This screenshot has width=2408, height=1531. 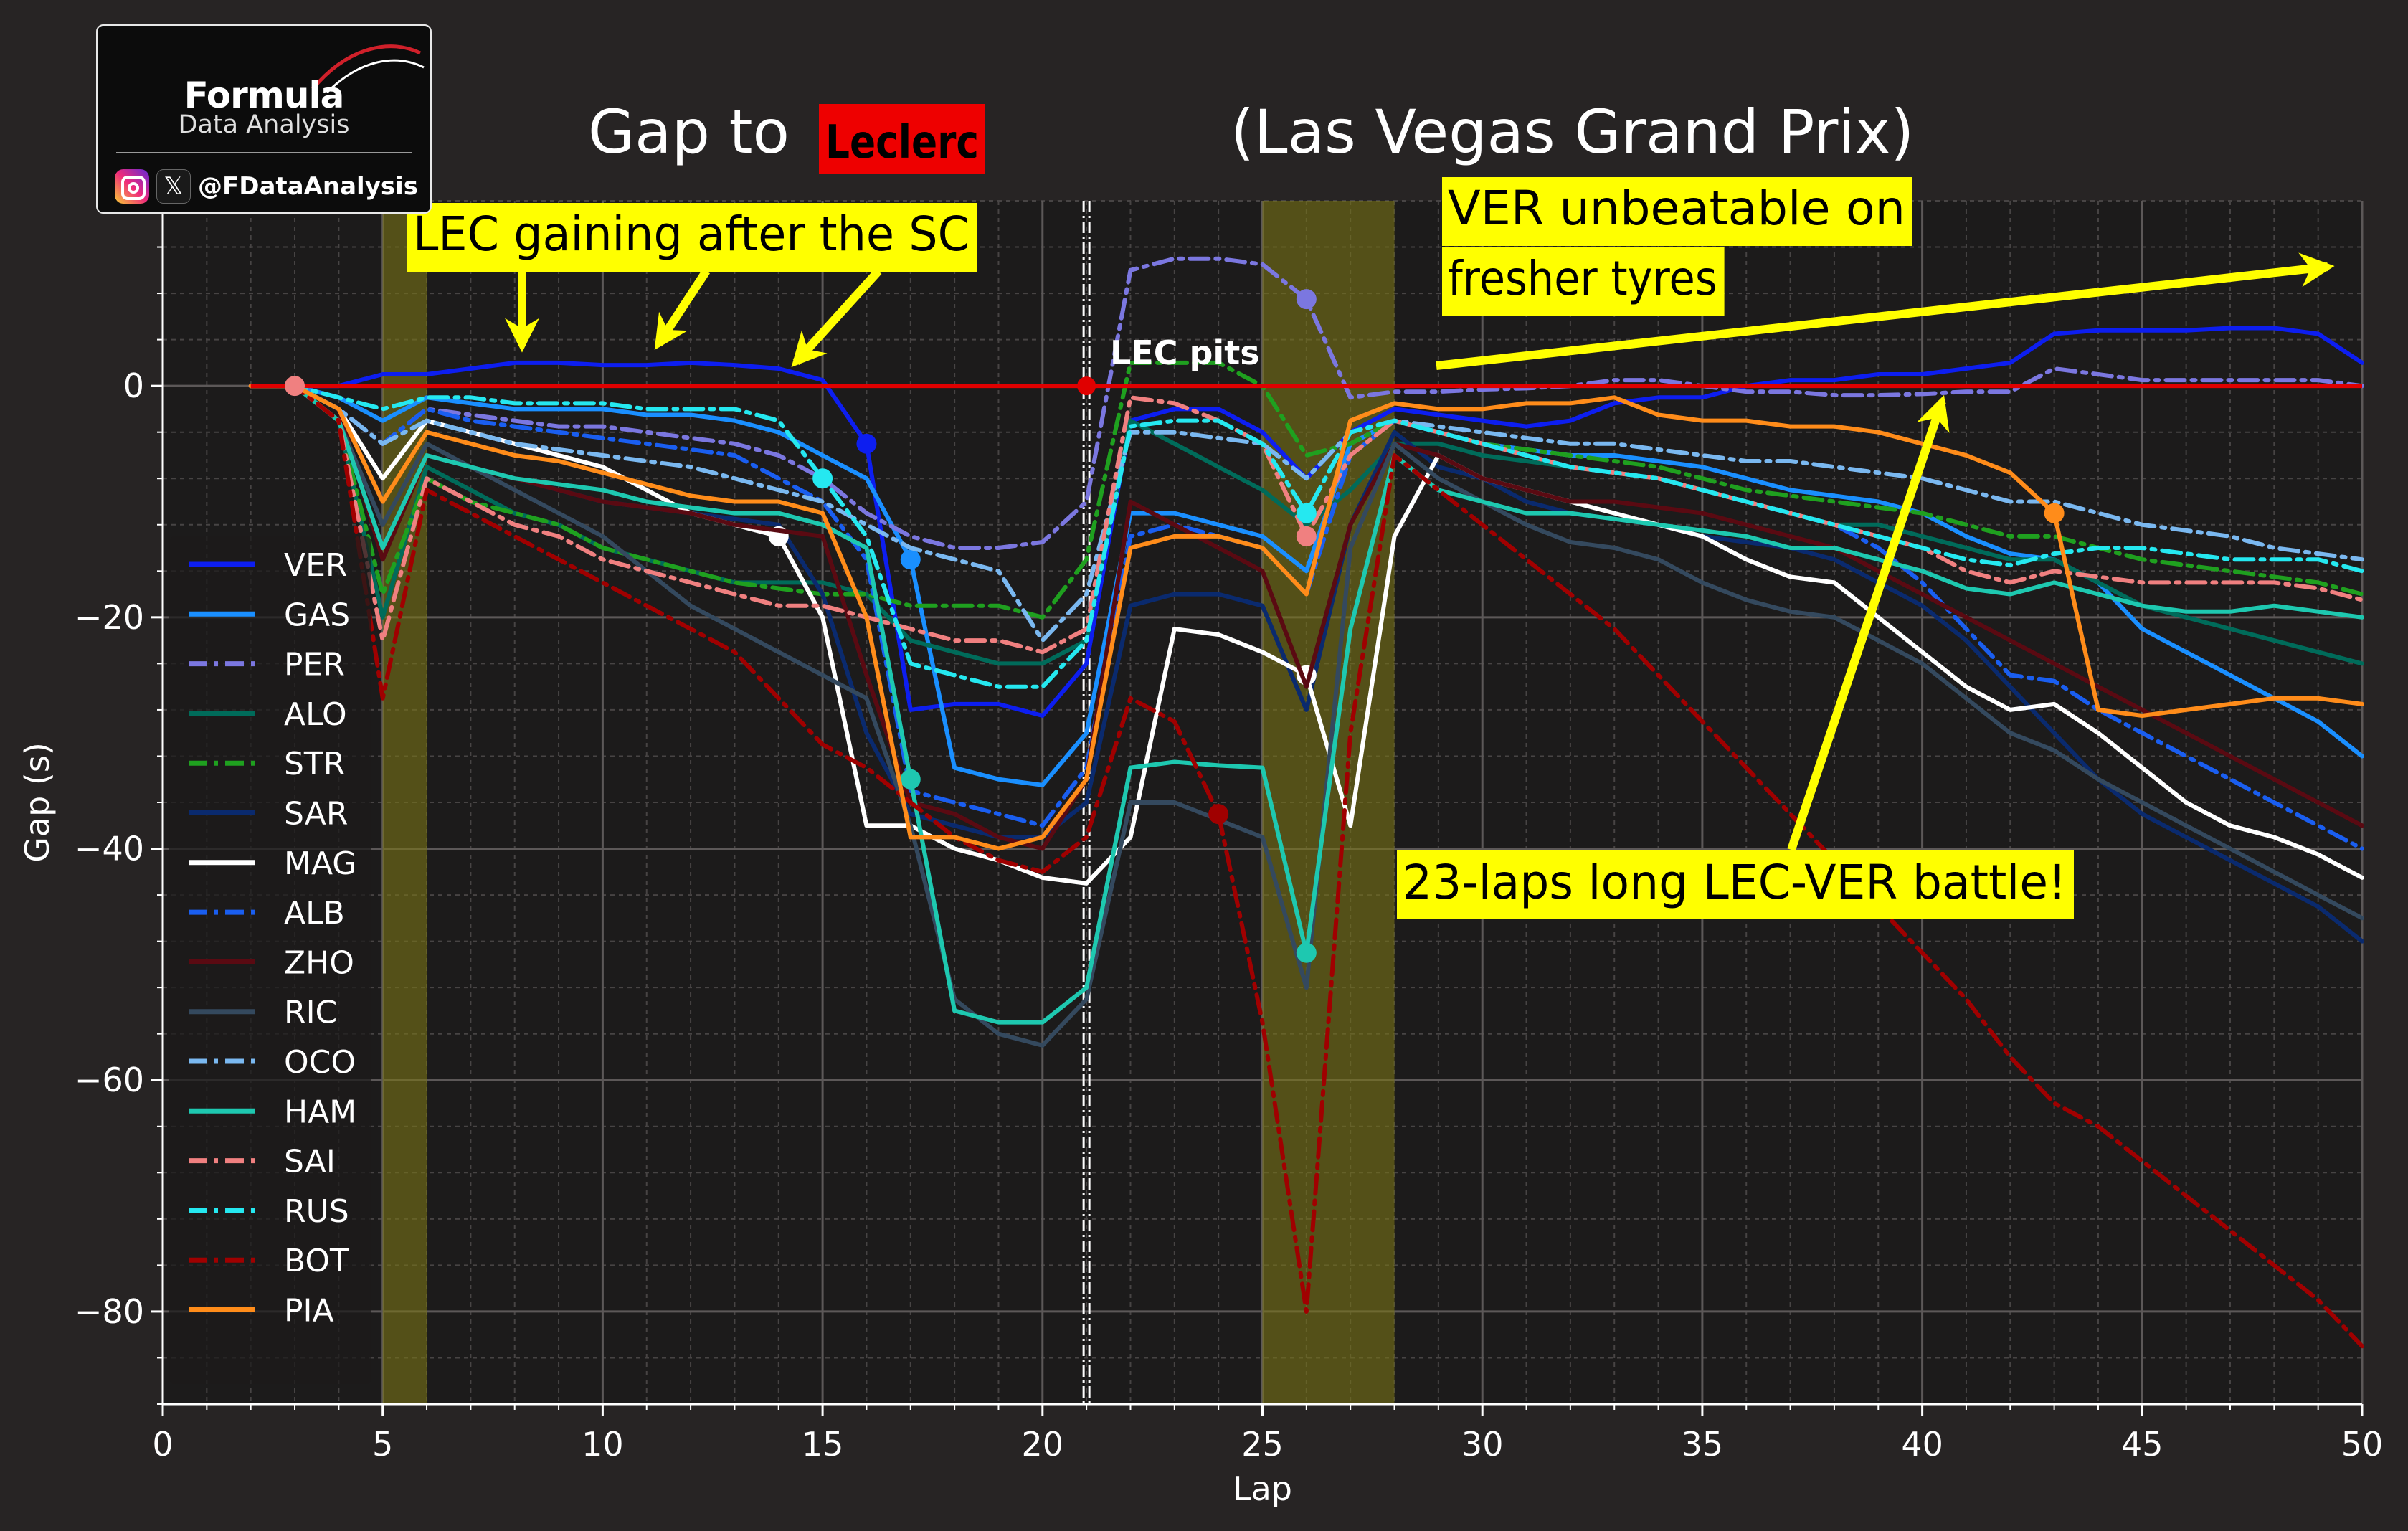 I want to click on brand-logo: Formula Data Analysis 𝕏 @FDataAnalysis, so click(x=264, y=119).